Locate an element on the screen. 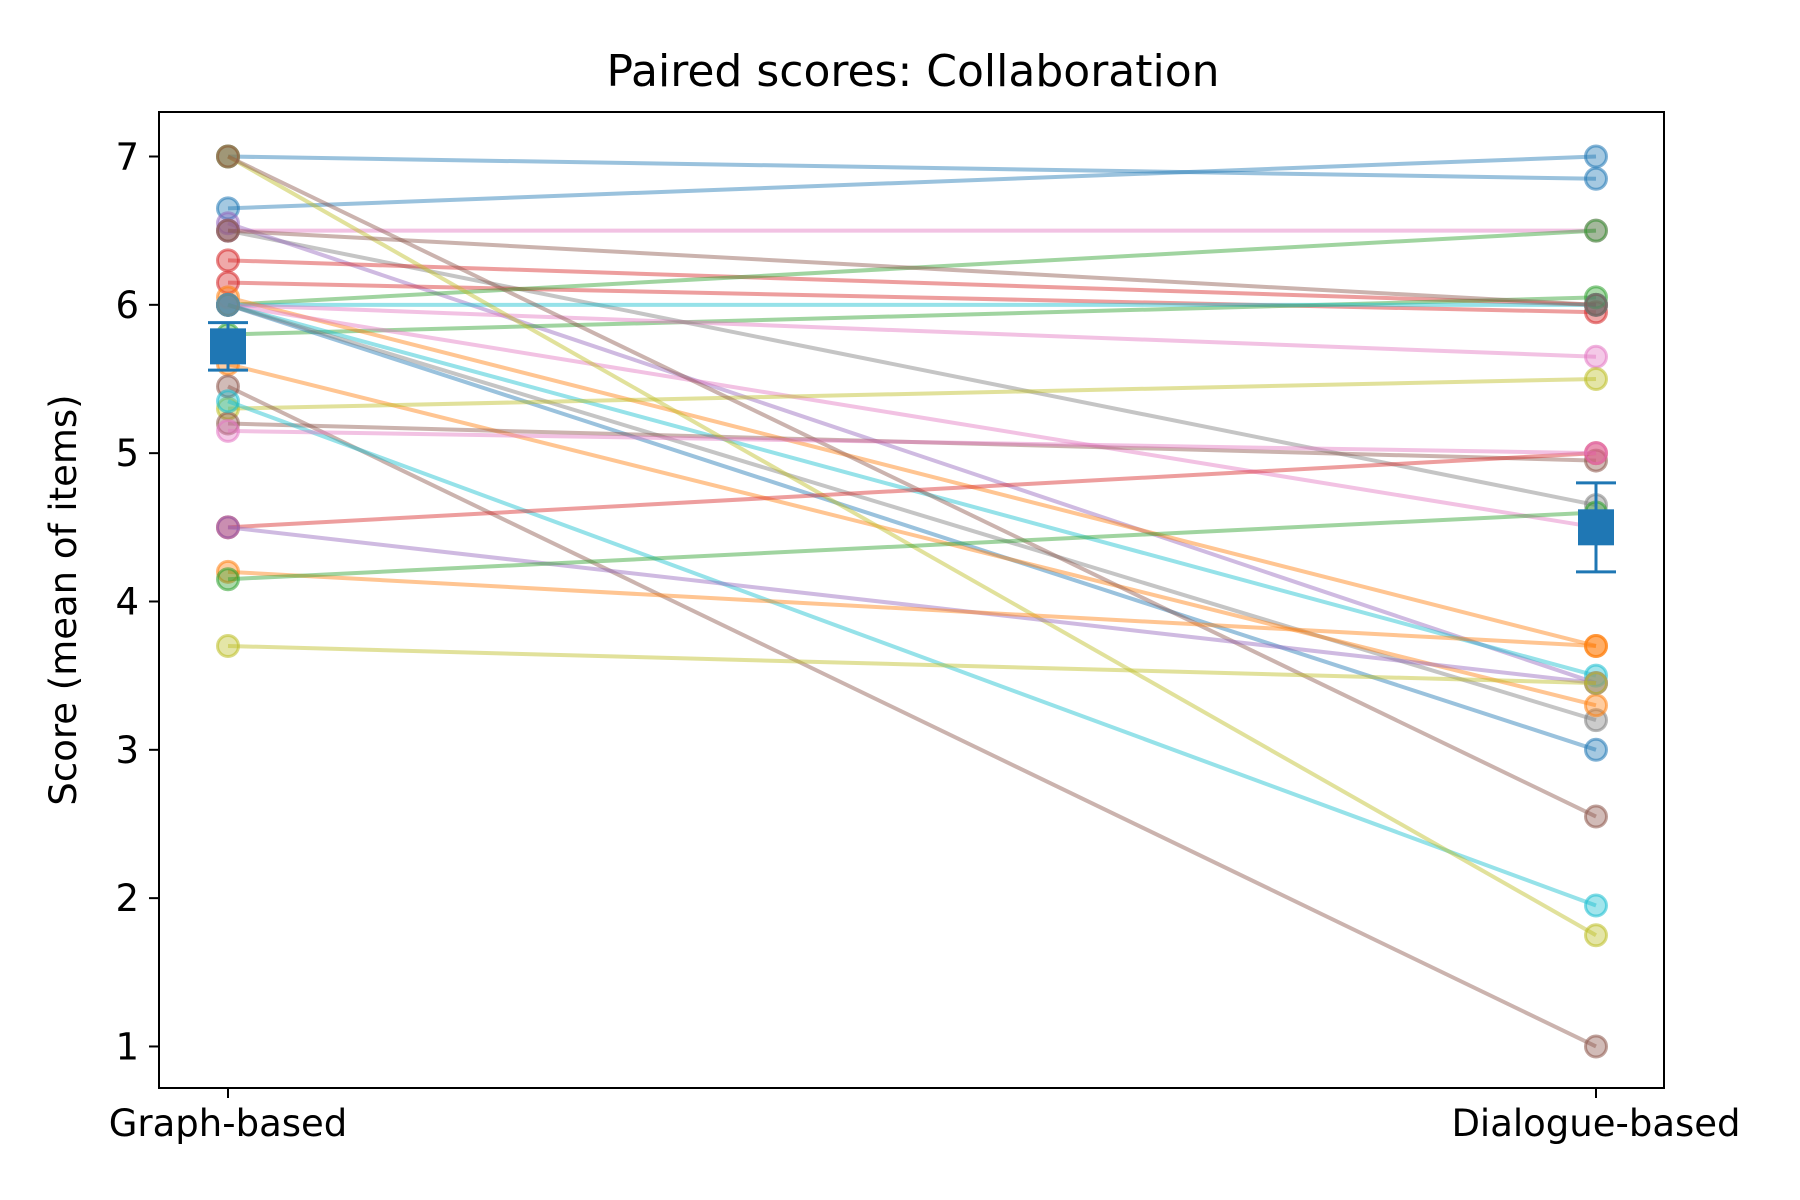  pair-point-21-dialogue is located at coordinates (1596, 935).